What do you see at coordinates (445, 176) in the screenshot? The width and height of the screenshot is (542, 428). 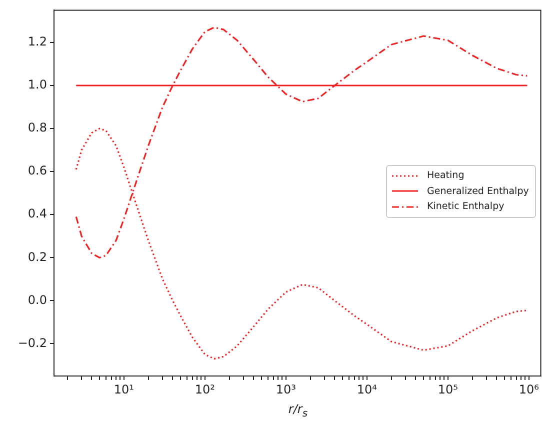 I see `legend-label: Heating` at bounding box center [445, 176].